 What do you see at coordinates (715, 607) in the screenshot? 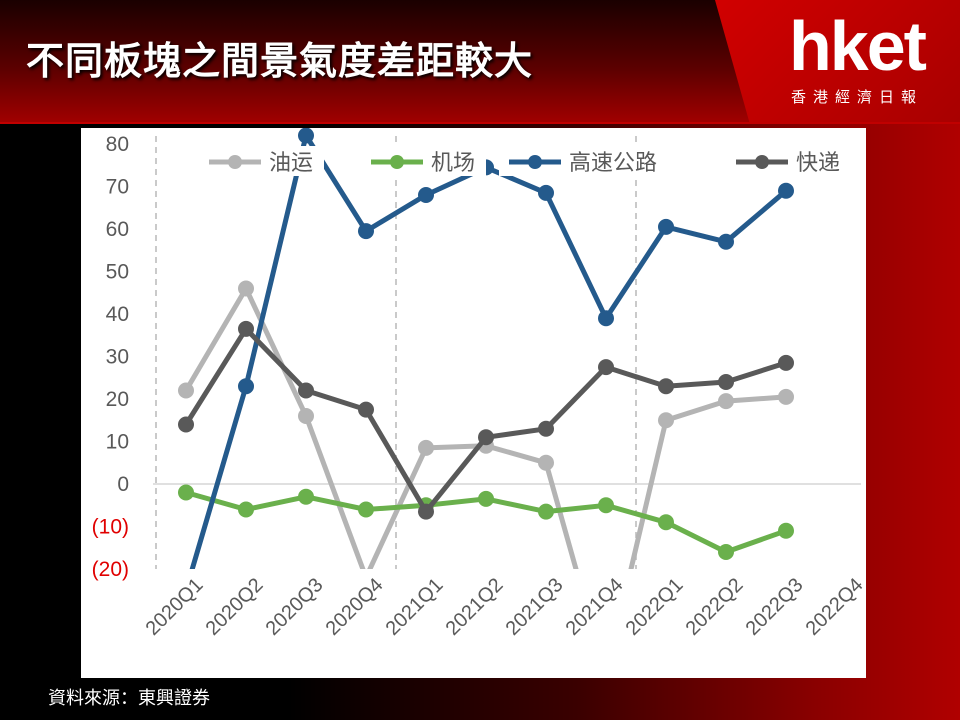
I see `x-tick-label: 2022Q2` at bounding box center [715, 607].